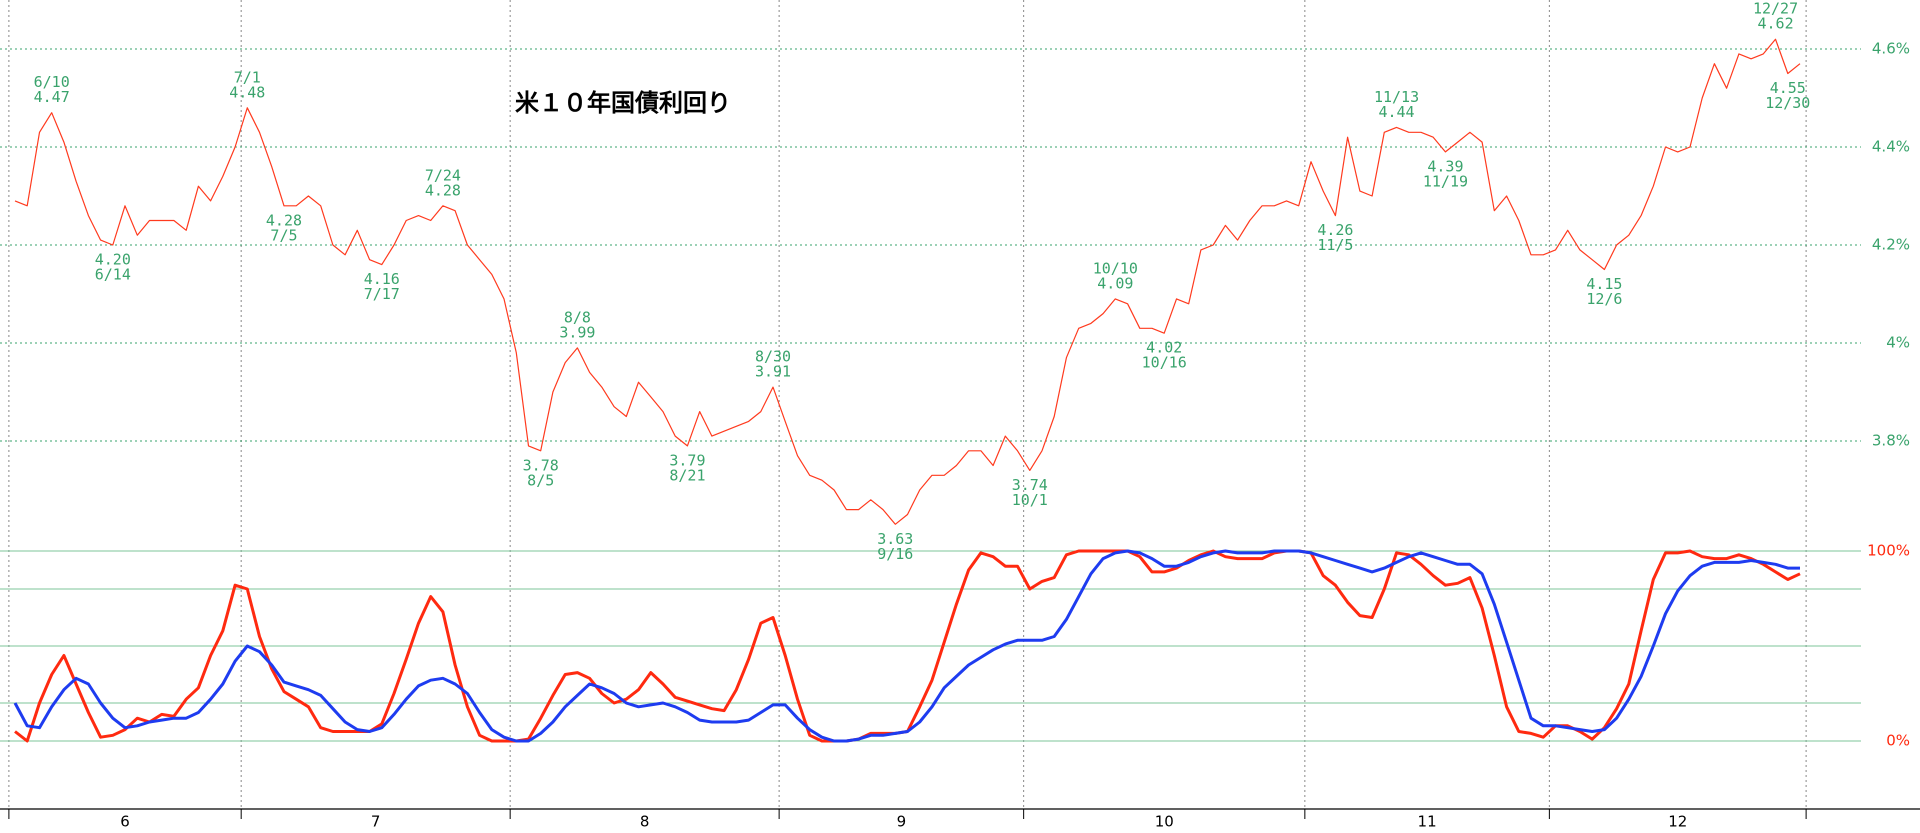 Image resolution: width=1920 pixels, height=833 pixels. What do you see at coordinates (1427, 822) in the screenshot?
I see `x-tick-label: 11` at bounding box center [1427, 822].